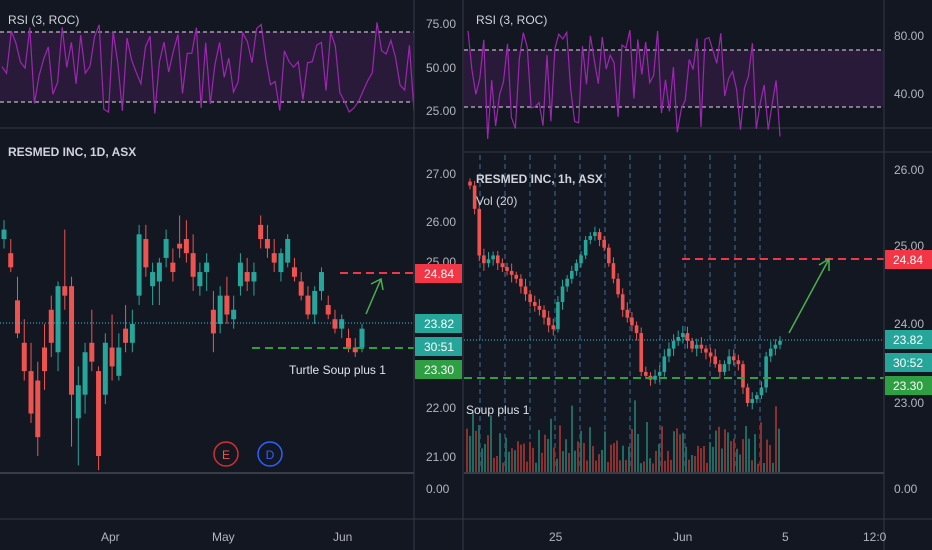  What do you see at coordinates (43, 20) in the screenshot?
I see `left-rsi-title: RSI (3, ROC)` at bounding box center [43, 20].